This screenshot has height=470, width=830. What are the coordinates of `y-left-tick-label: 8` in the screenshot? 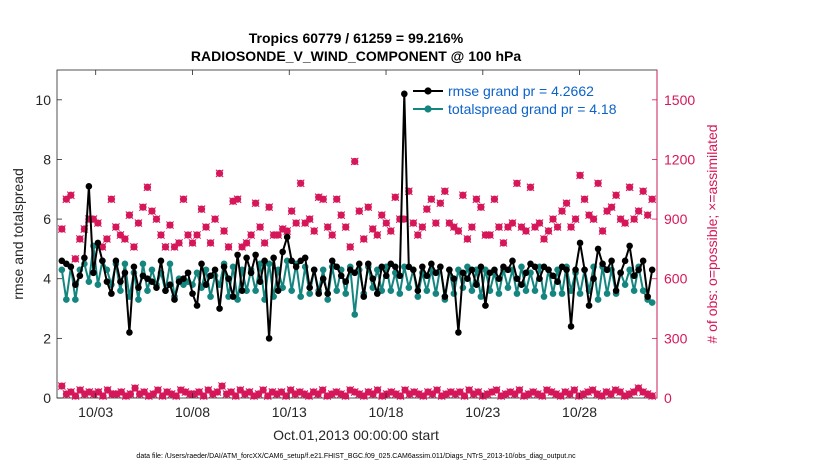 It's located at (47, 159).